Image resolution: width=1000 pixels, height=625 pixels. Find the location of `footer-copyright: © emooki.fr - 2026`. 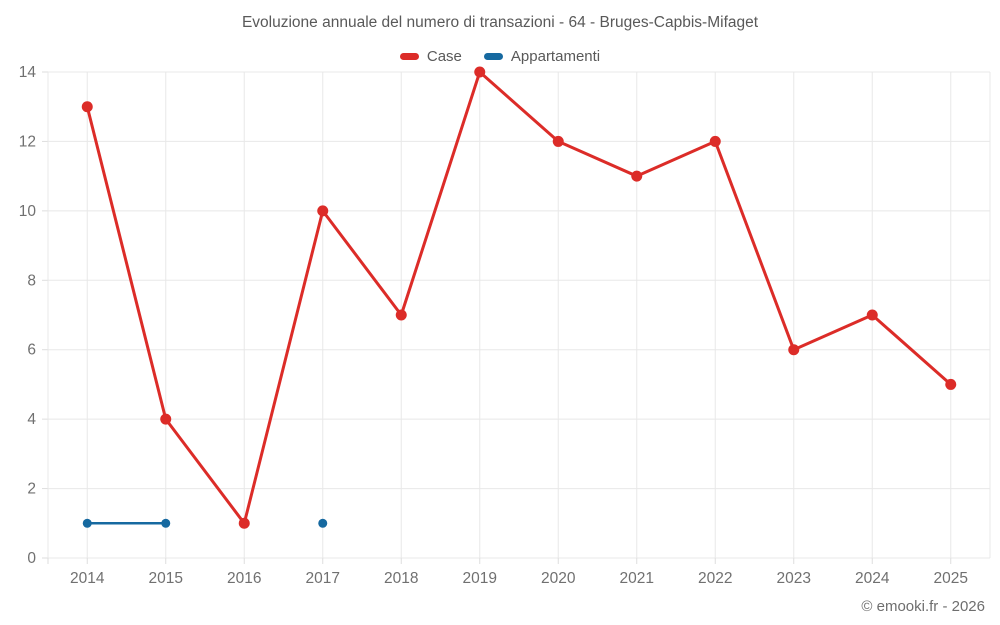

footer-copyright: © emooki.fr - 2026 is located at coordinates (923, 606).